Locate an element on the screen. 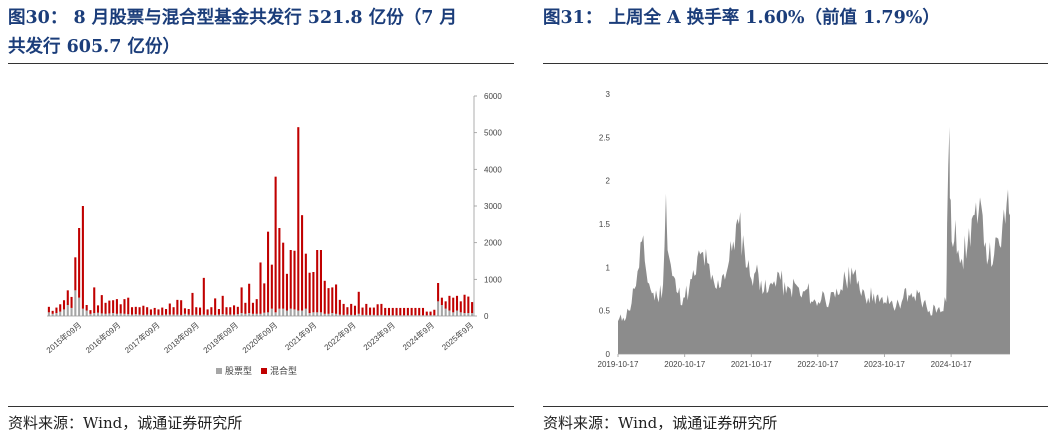  right-figure-title: 图31： 上周全 A 换手率 1.60%（前值 1.79%） is located at coordinates (741, 18).